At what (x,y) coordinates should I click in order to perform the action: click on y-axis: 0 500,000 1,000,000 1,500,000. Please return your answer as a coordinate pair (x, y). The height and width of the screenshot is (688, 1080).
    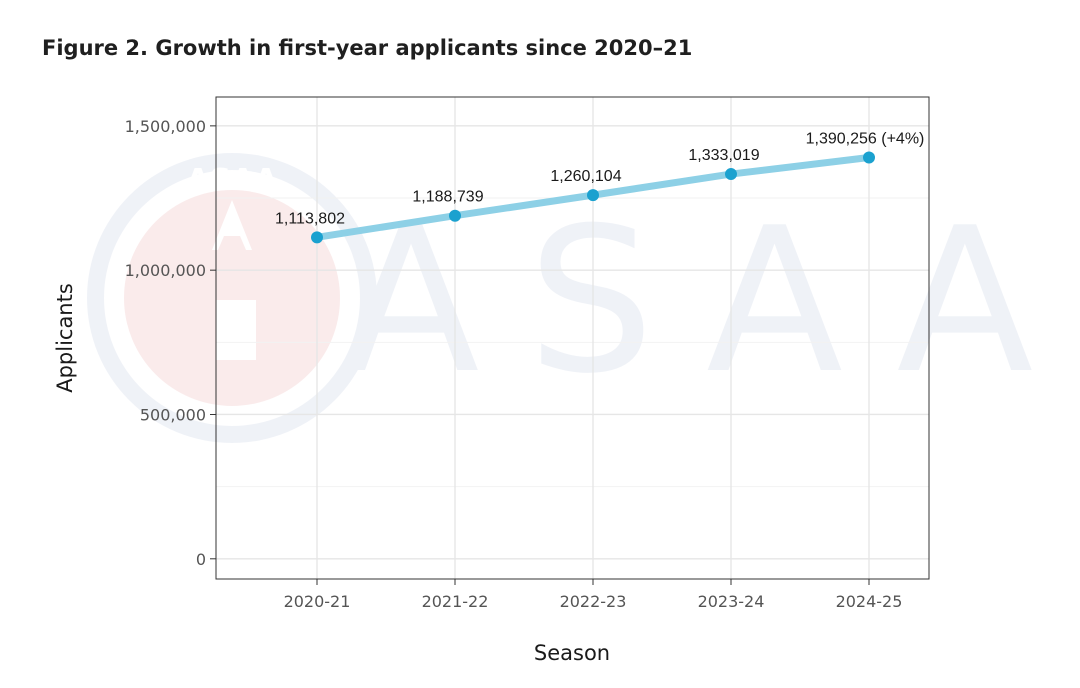
    Looking at the image, I should click on (170, 343).